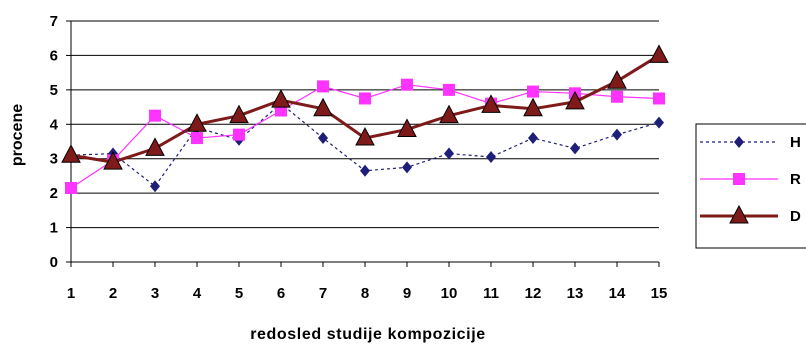 This screenshot has width=806, height=347. Describe the element at coordinates (617, 293) in the screenshot. I see `x-tick-label: 14` at that location.